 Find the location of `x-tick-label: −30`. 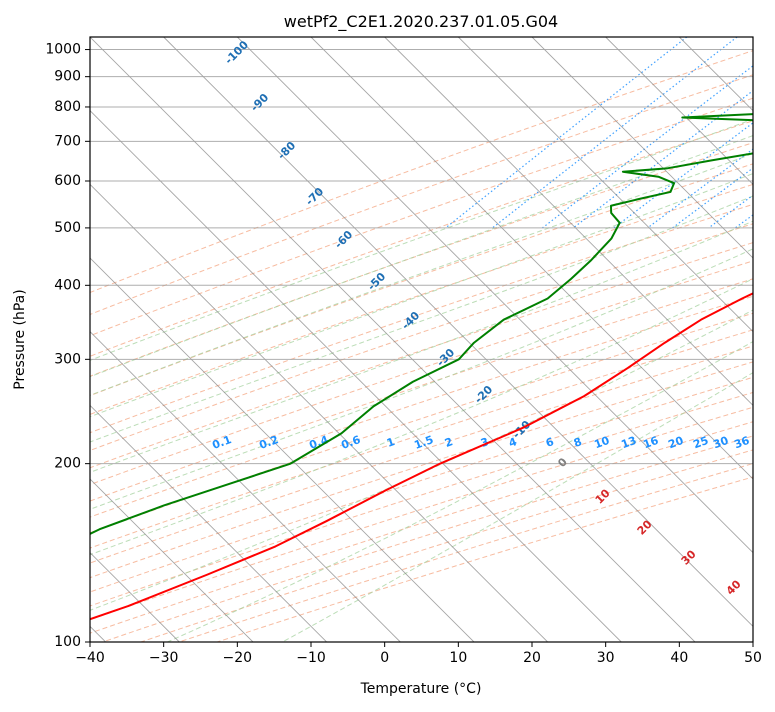

x-tick-label: −30 is located at coordinates (164, 658).